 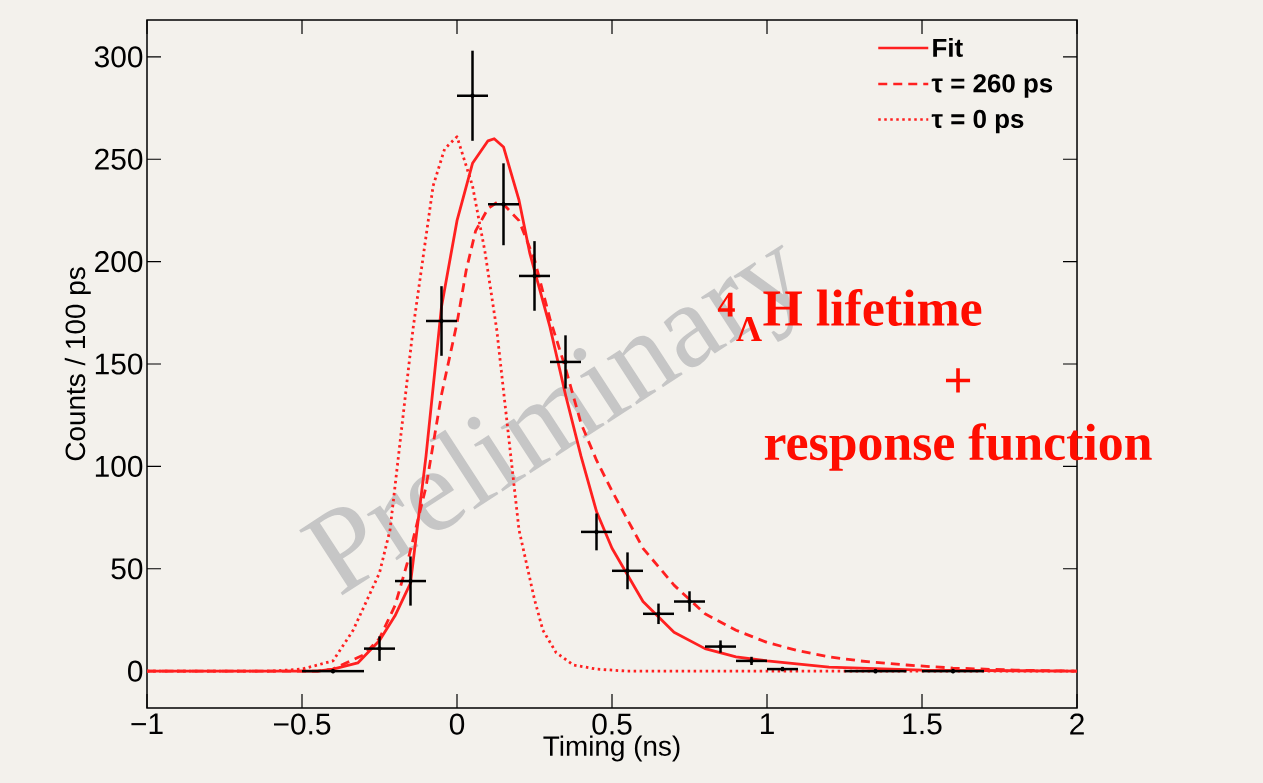 What do you see at coordinates (922, 724) in the screenshot?
I see `x-tick-label: 1.5` at bounding box center [922, 724].